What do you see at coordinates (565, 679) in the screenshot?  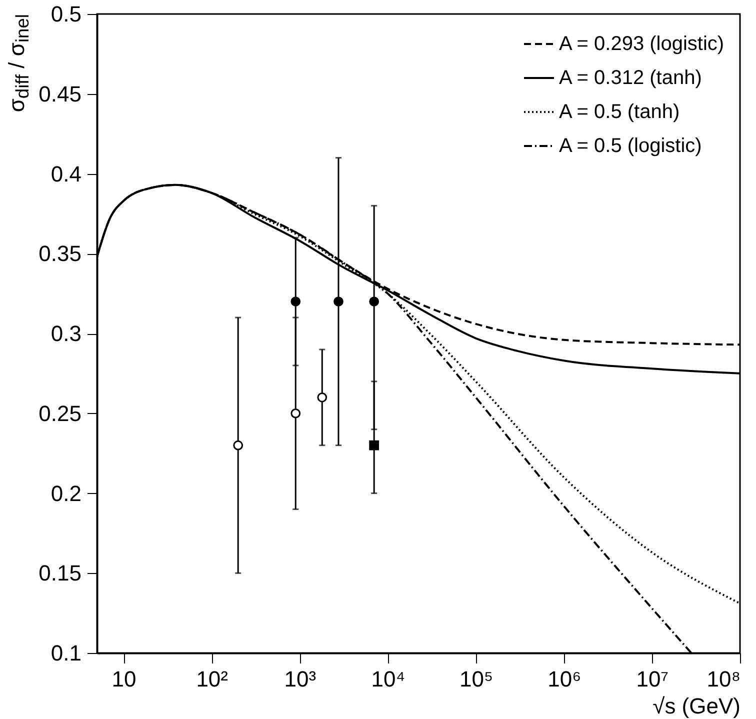 I see `x-tick-label: 10⁶` at bounding box center [565, 679].